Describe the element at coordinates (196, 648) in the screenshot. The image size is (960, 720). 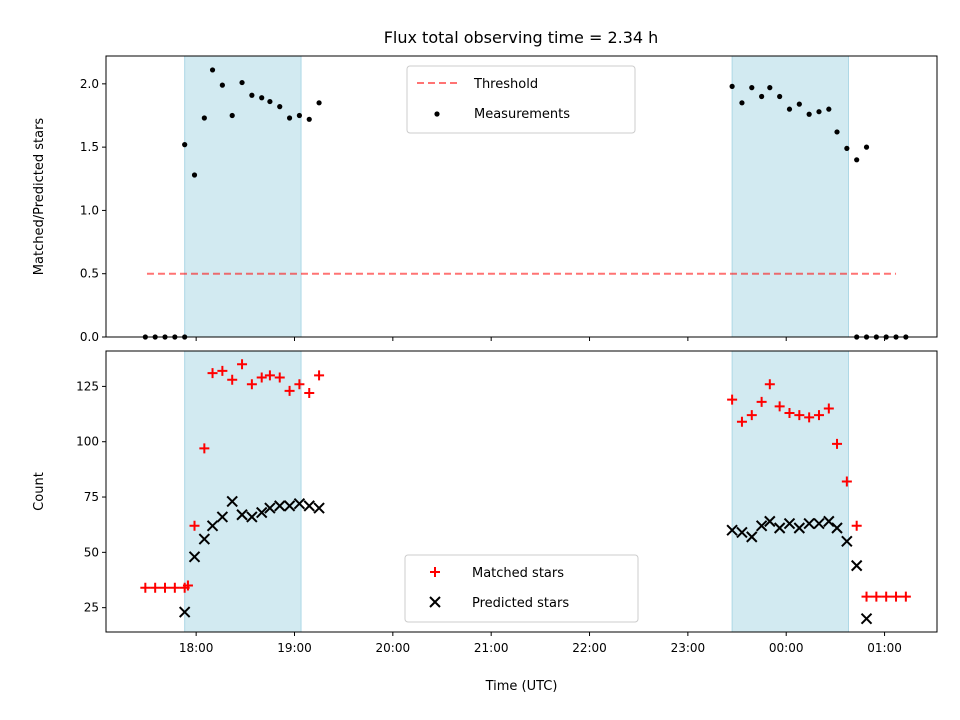
I see `x-tick-label-0: 18:00` at that location.